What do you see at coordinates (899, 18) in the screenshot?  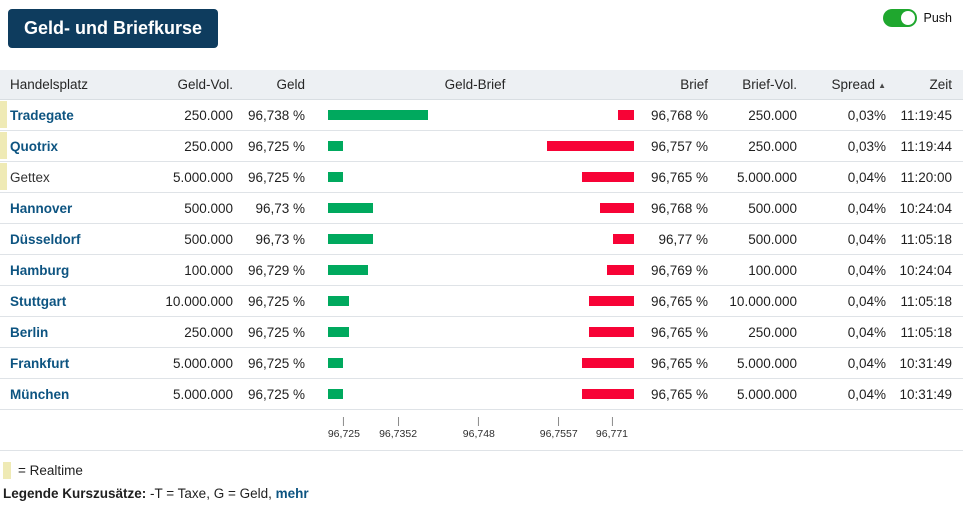 I see `push-toggle` at bounding box center [899, 18].